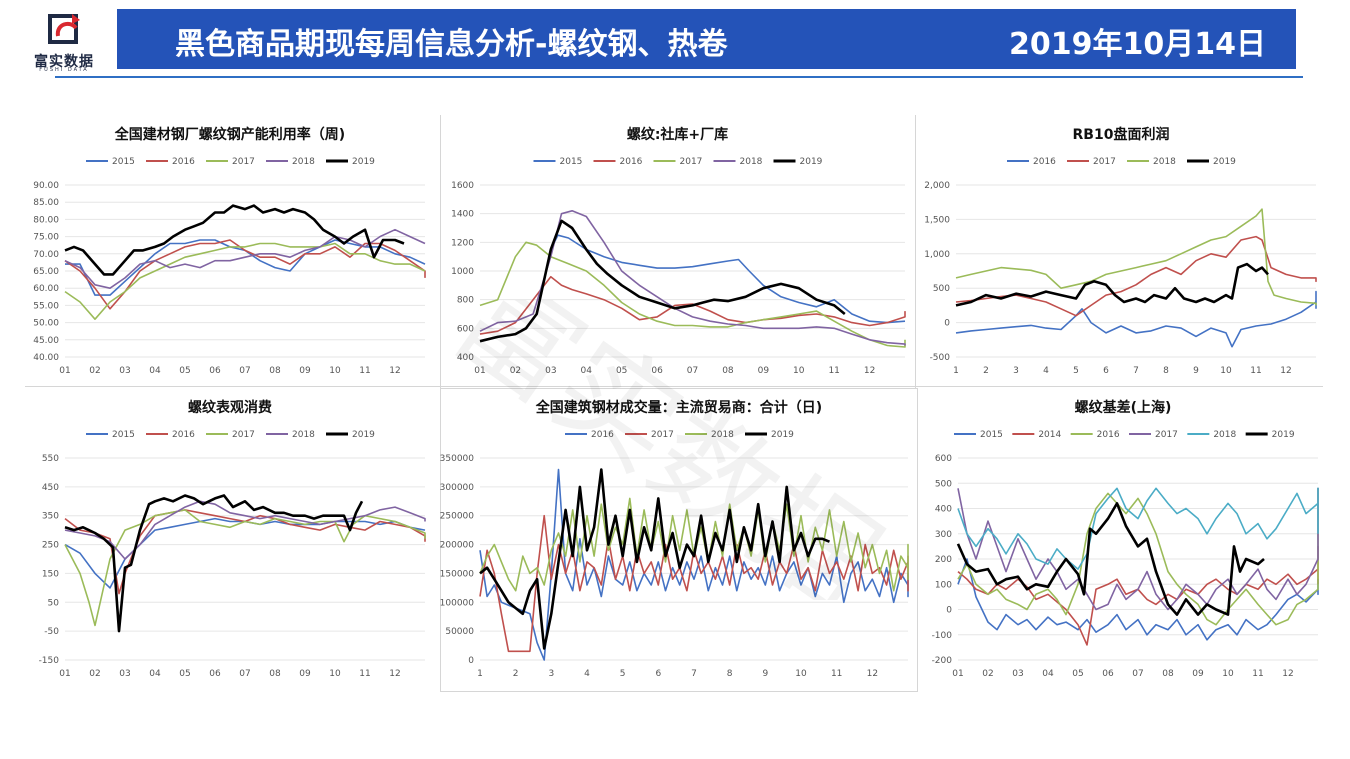 The image size is (1350, 759). I want to click on x-tick-label: 01, so click(479, 371).